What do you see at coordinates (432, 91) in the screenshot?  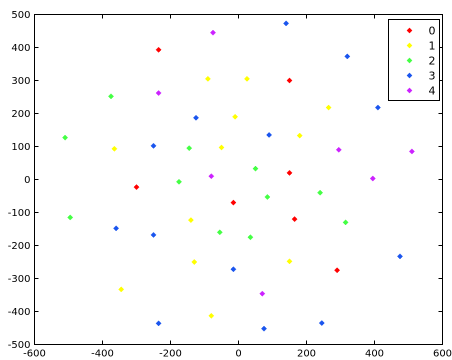 I see `legend-label-4: 4` at bounding box center [432, 91].